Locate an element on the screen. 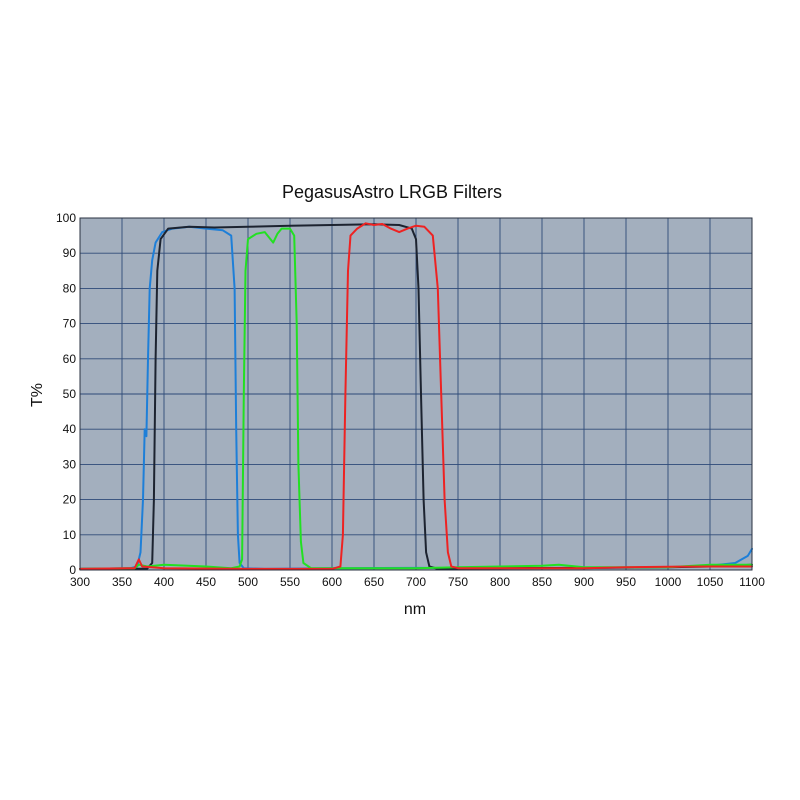  x-tick-label: 550 is located at coordinates (290, 582).